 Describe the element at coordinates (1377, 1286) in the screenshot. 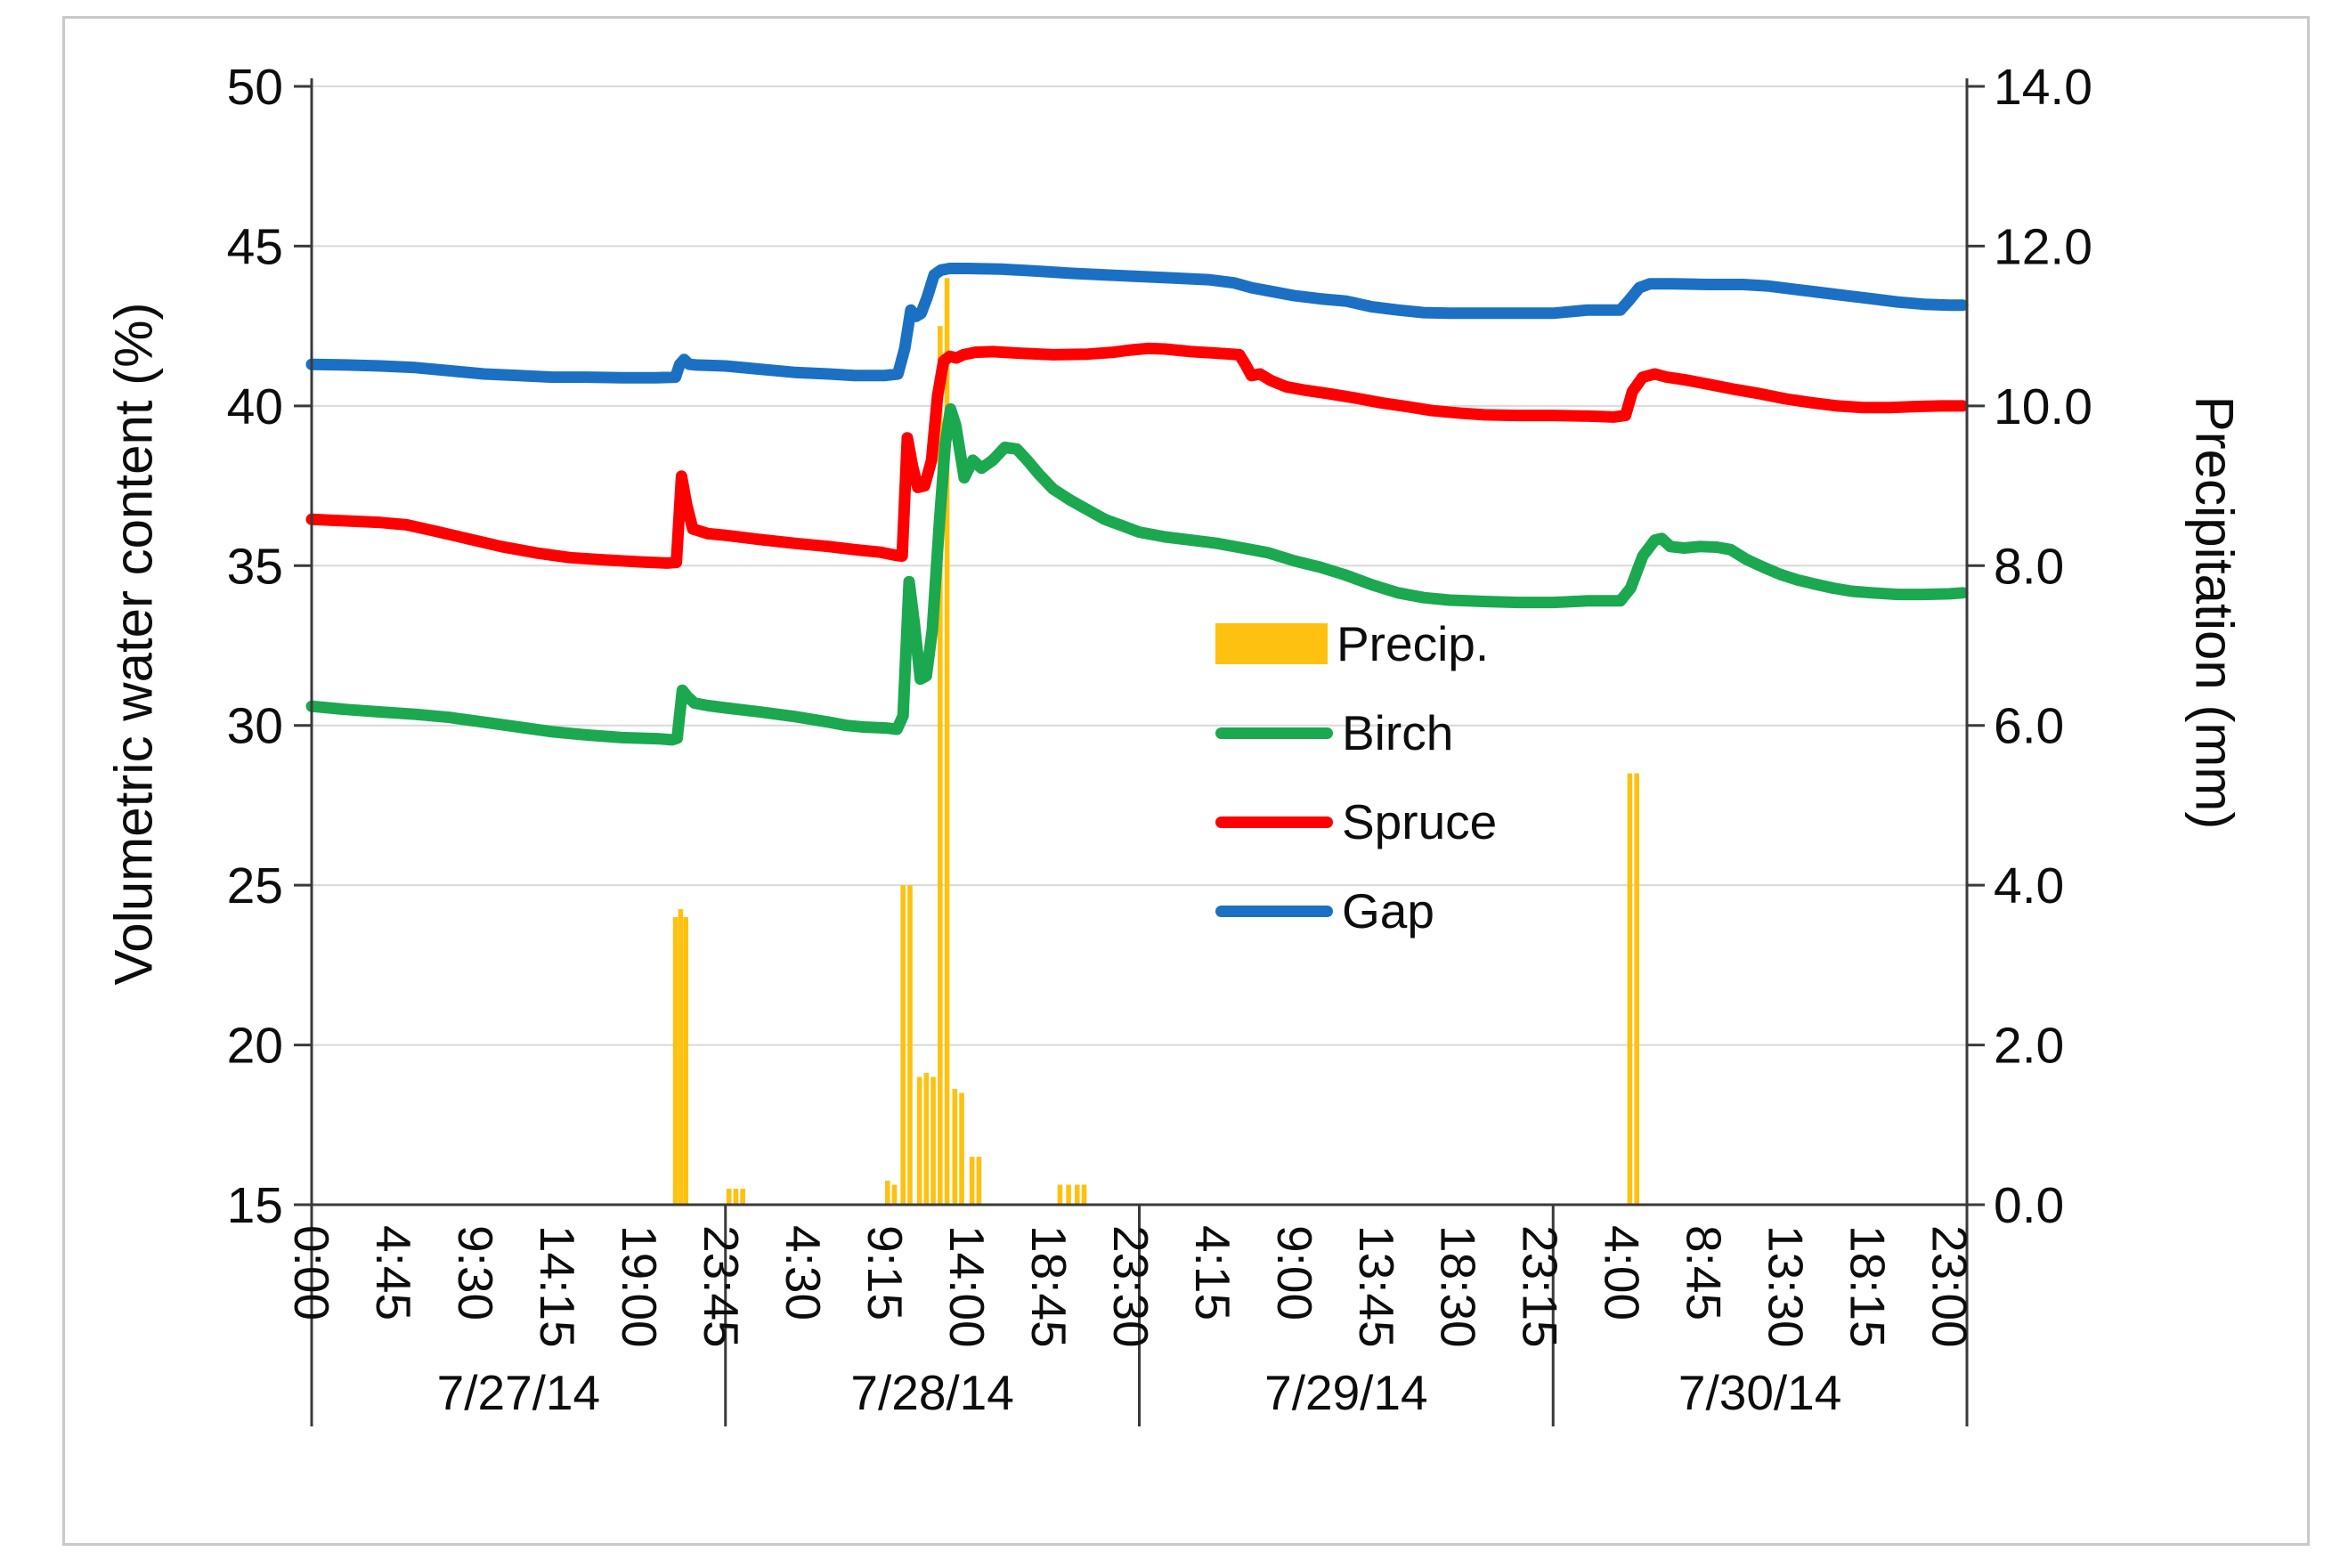

I see `x-axis-tick-label: 13:45` at that location.